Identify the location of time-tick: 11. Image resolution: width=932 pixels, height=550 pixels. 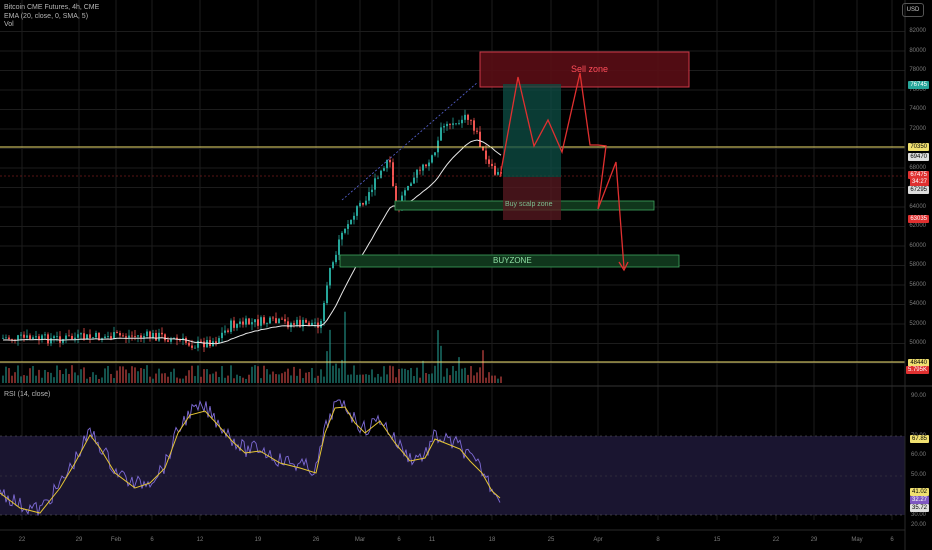
(432, 540).